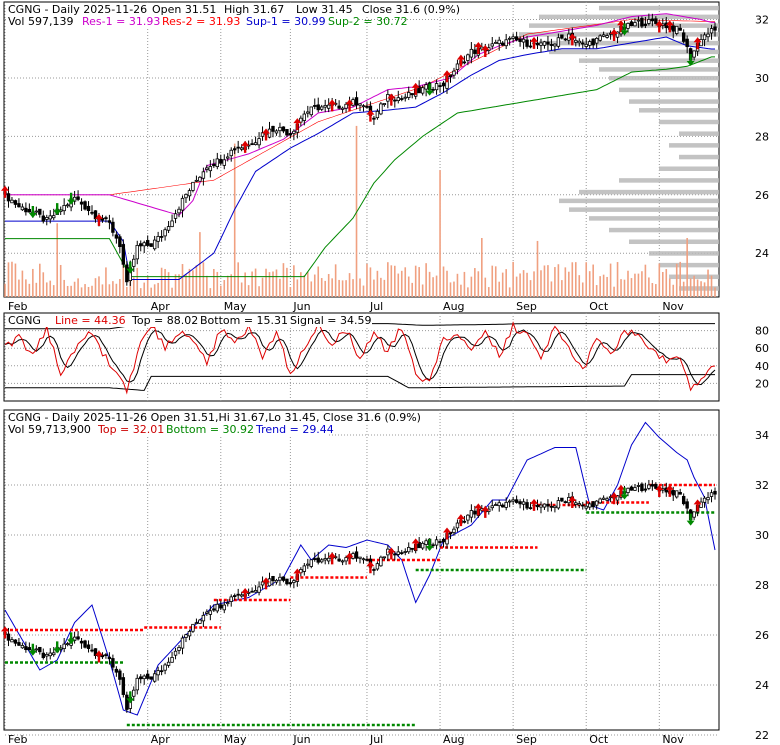  Describe the element at coordinates (49, 429) in the screenshot. I see `header3-vol: Vol 59,713,900` at that location.